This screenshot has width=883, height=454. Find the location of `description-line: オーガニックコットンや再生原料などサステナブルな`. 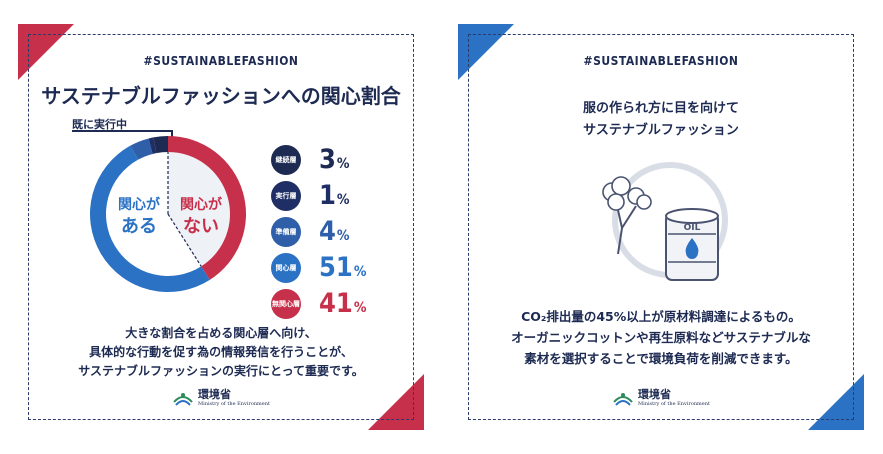

description-line: オーガニックコットンや再生原料などサステナブルな is located at coordinates (661, 337).